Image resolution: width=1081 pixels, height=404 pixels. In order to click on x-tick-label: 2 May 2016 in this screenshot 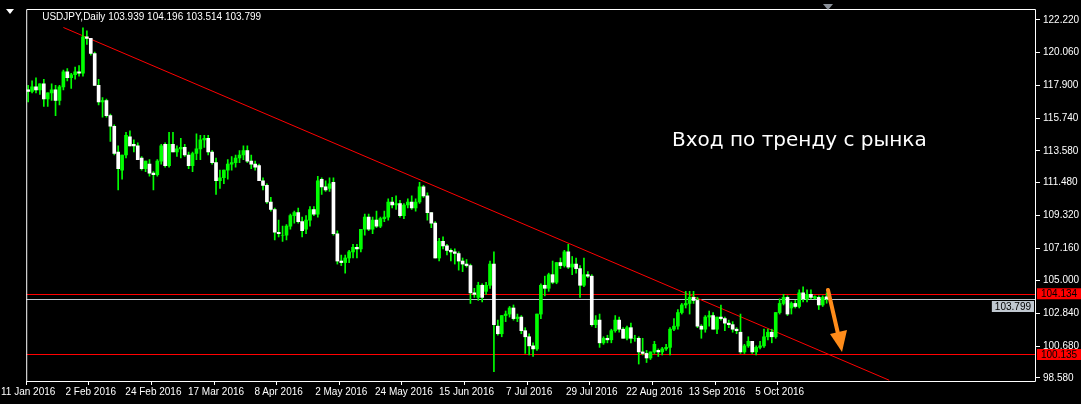, I will do `click(341, 391)`.